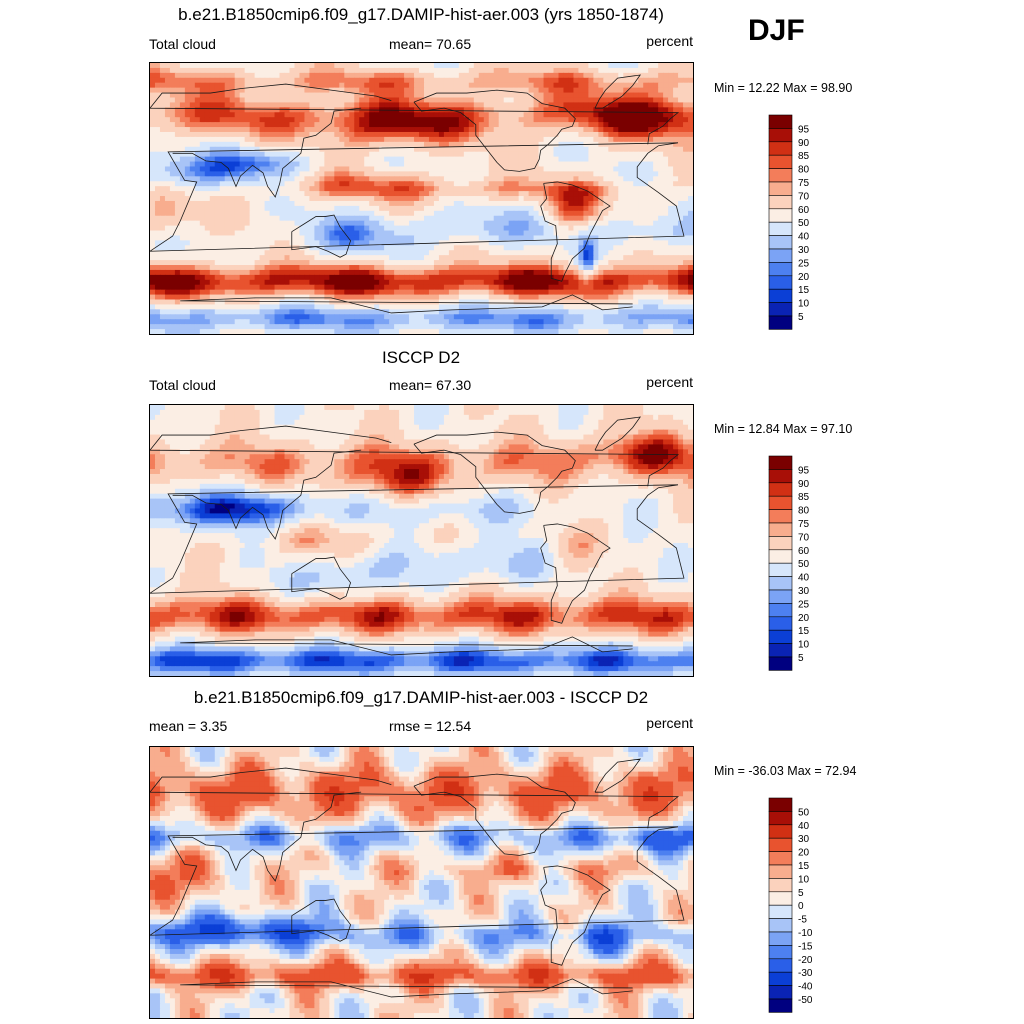 This screenshot has width=1024, height=1024. What do you see at coordinates (805, 987) in the screenshot?
I see `colorbar-tick-label: -40` at bounding box center [805, 987].